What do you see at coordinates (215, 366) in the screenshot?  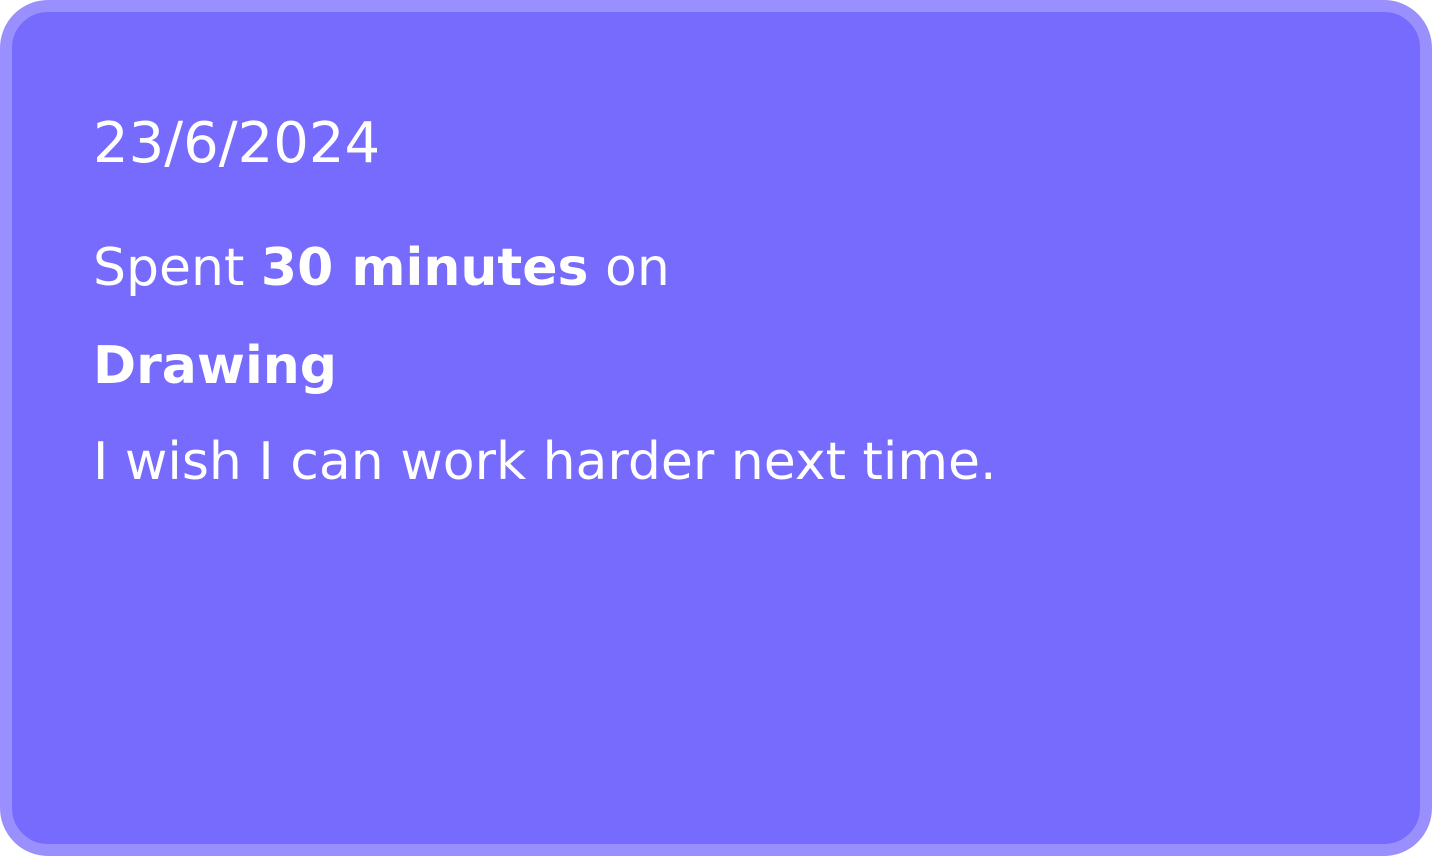 I see `activity-name: Drawing` at bounding box center [215, 366].